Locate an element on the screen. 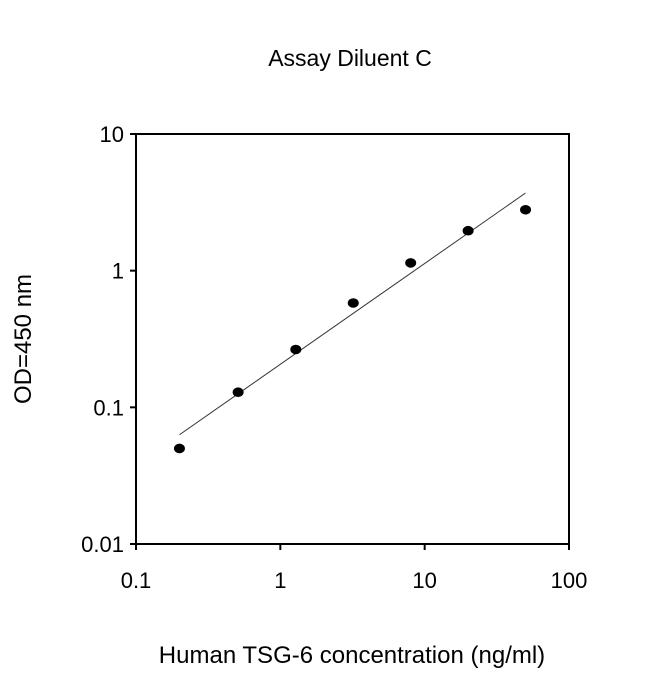  y-tick-label: 0.1 is located at coordinates (108, 407).